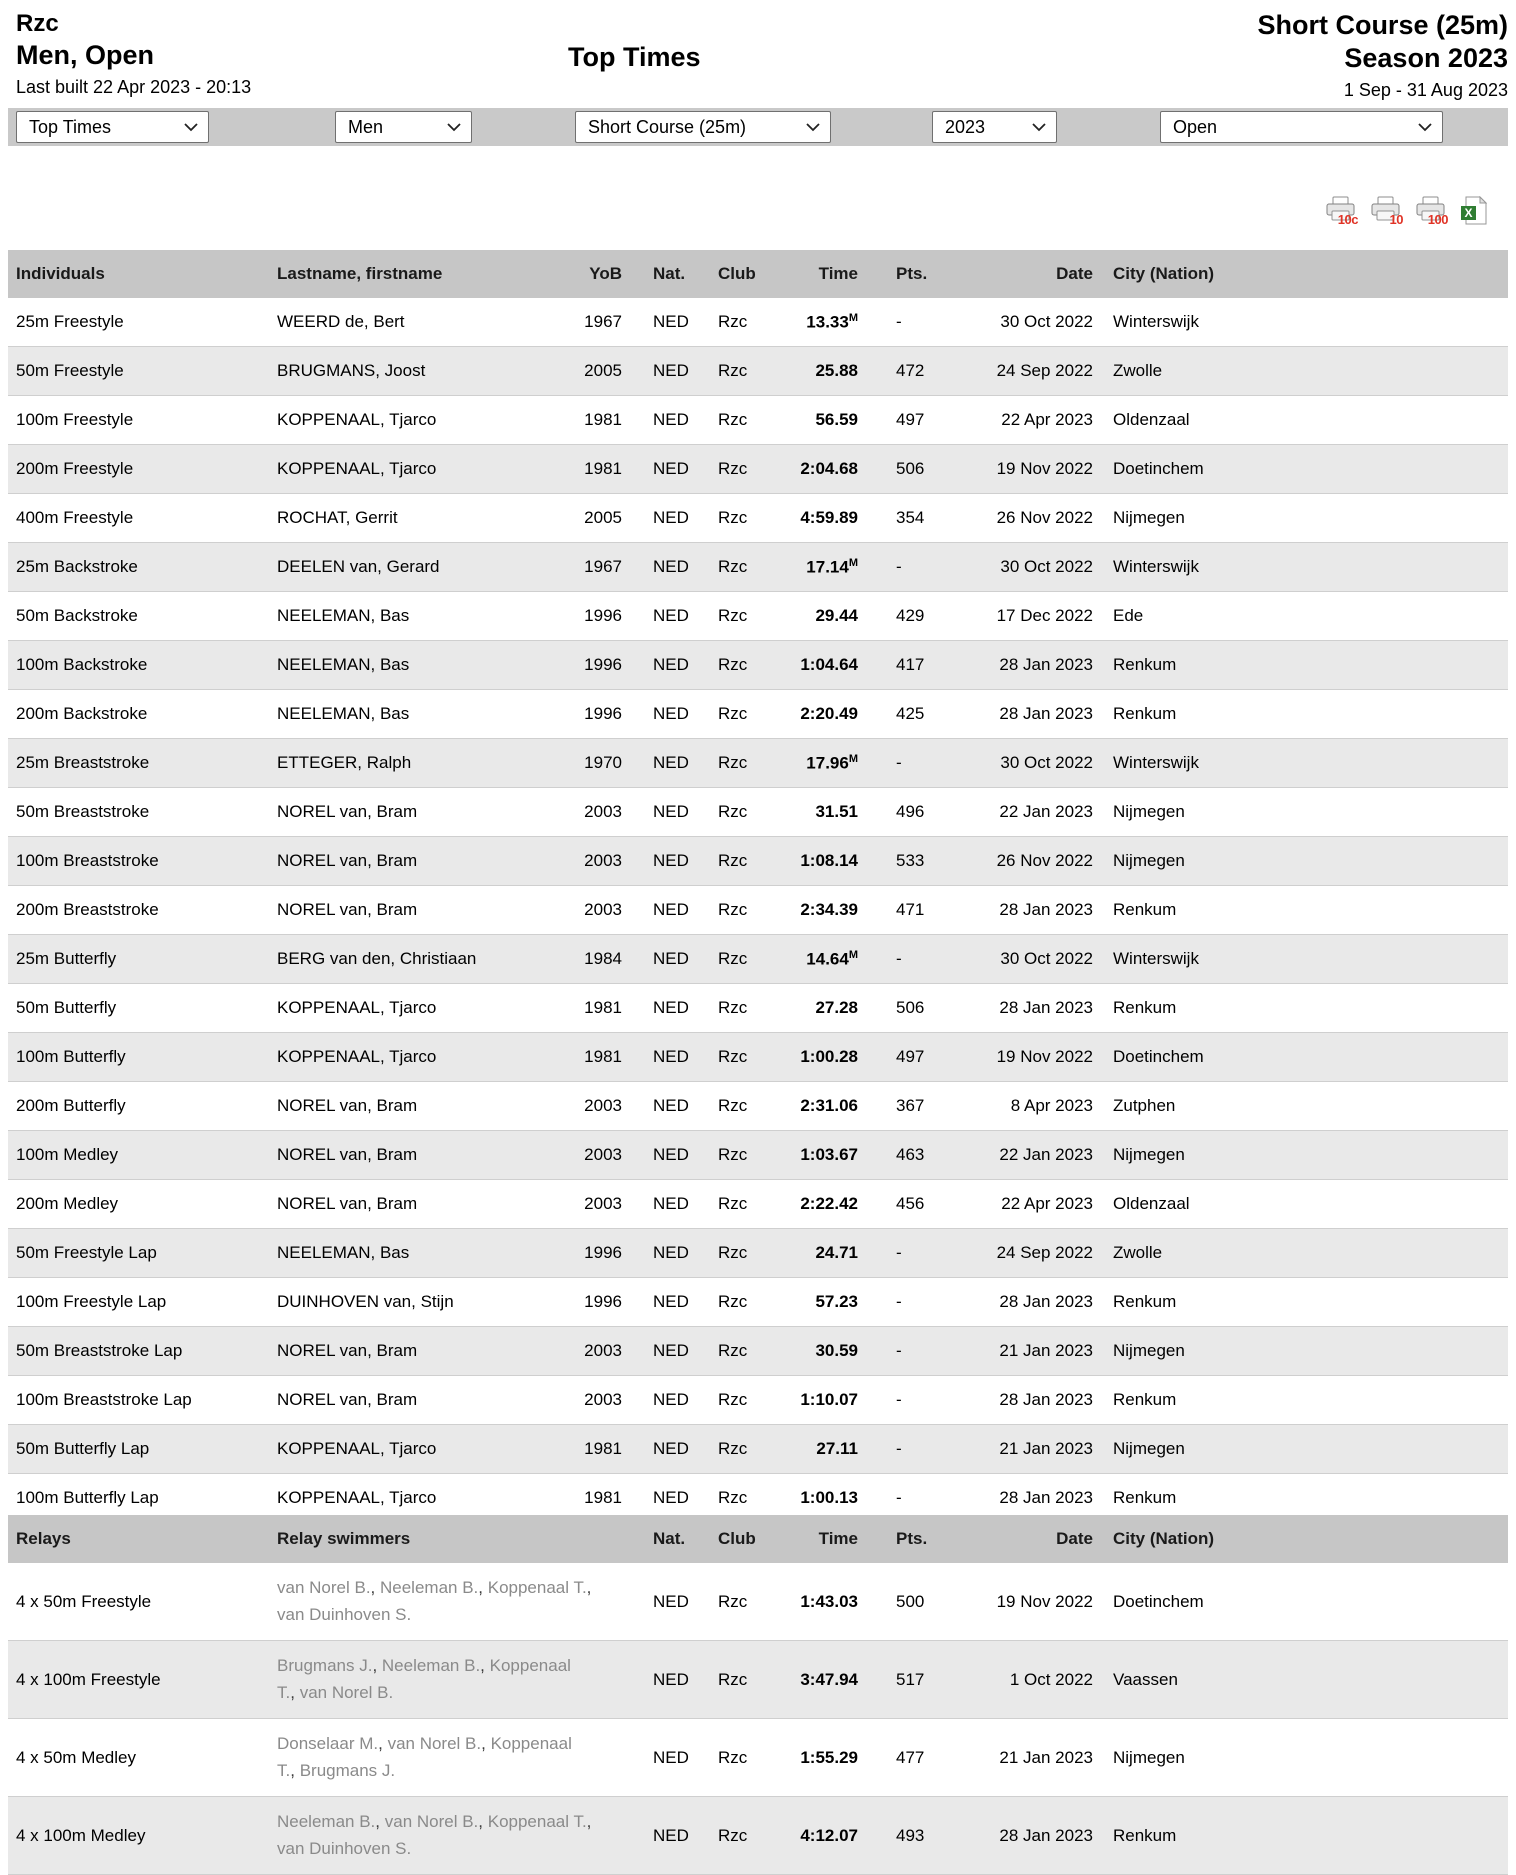 The width and height of the screenshot is (1516, 1875). I want to click on time-cell: 4:59.89, so click(829, 517).